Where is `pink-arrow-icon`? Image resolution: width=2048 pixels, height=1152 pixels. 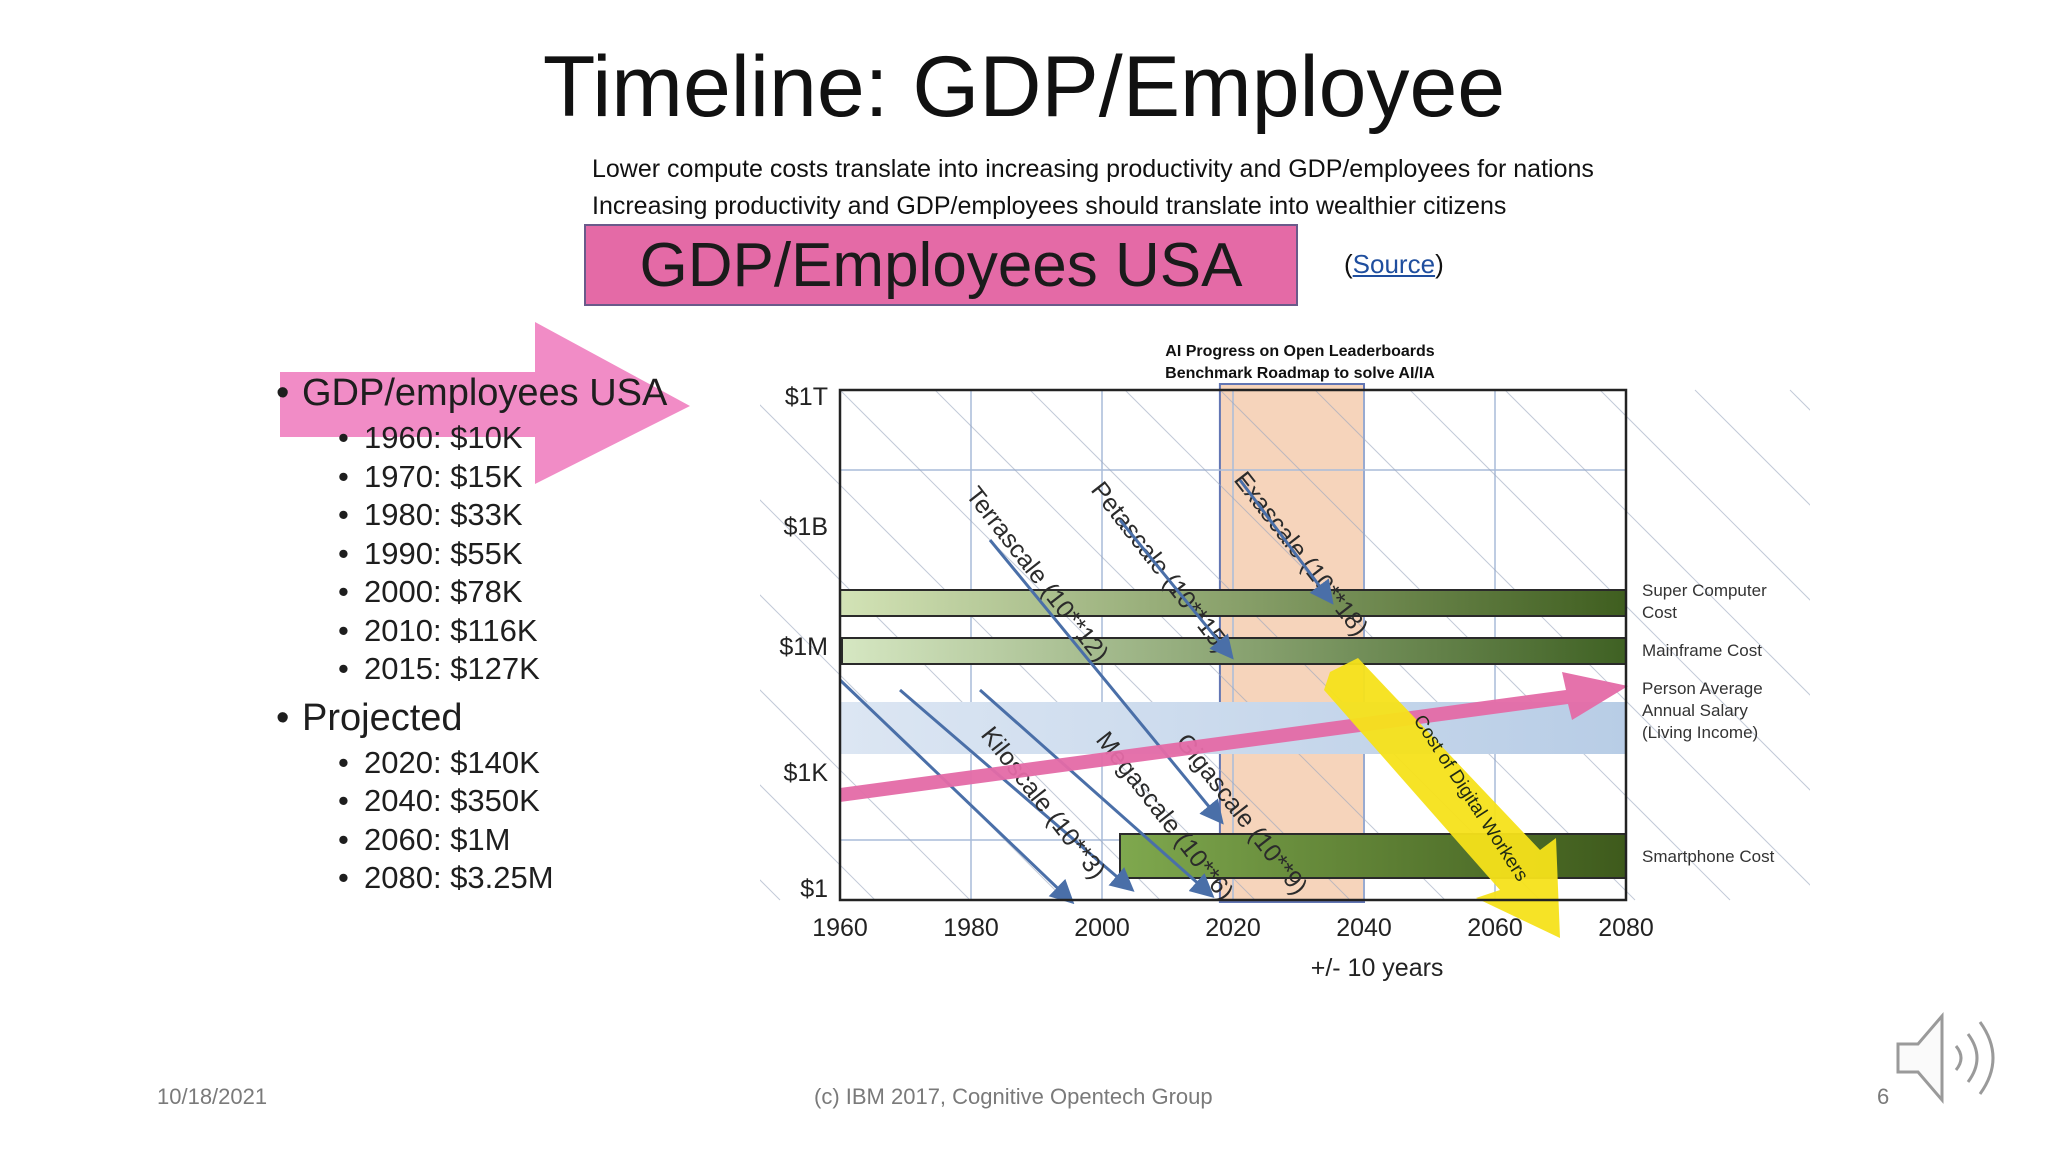
pink-arrow-icon is located at coordinates (485, 403).